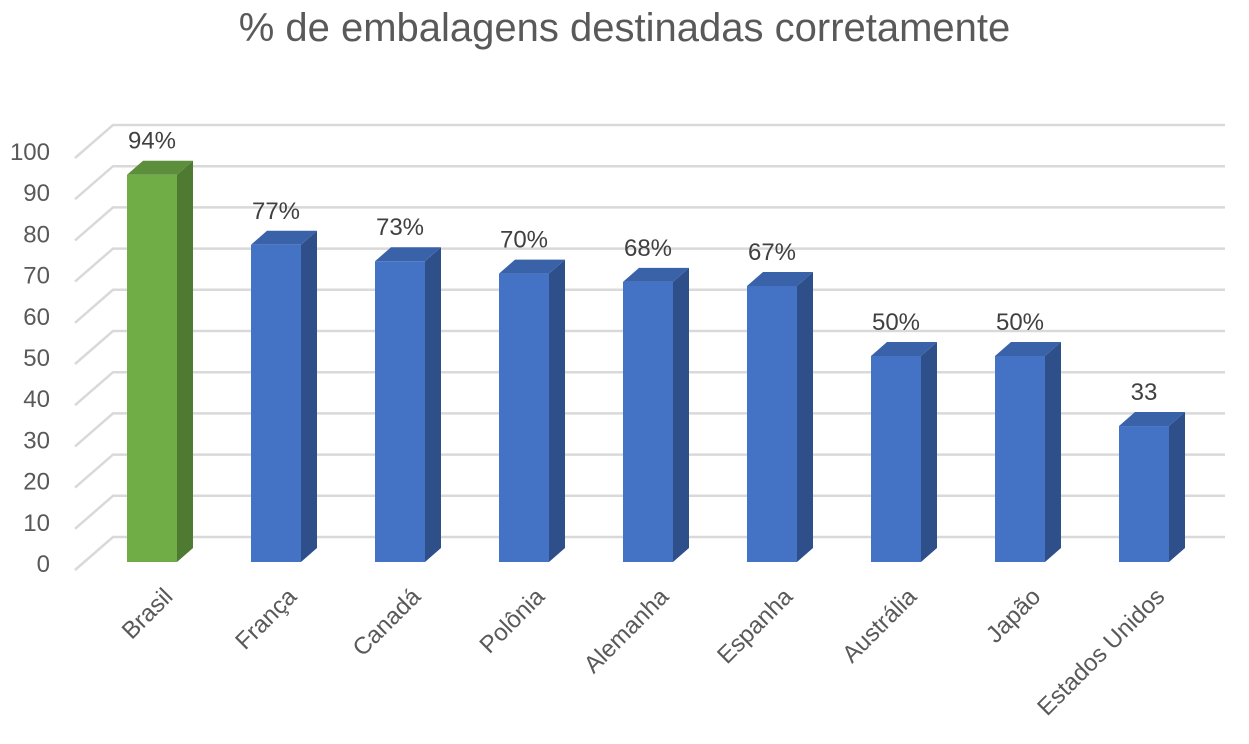  Describe the element at coordinates (624, 28) in the screenshot. I see `chart-title: % de embalagens destinadas corretamente` at that location.